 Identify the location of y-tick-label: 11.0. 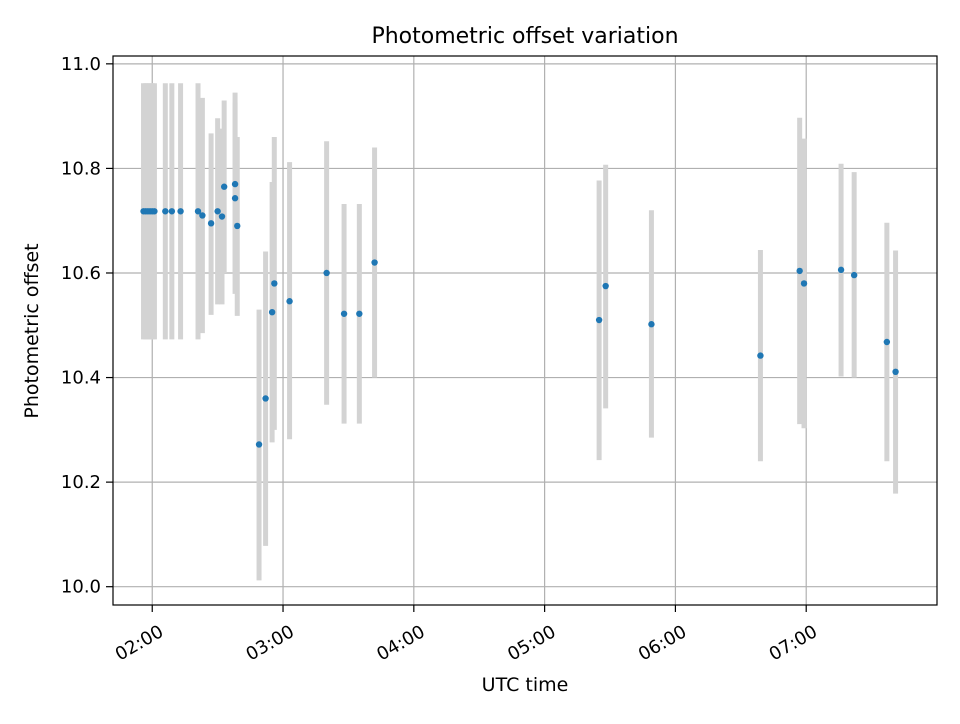
(81, 64).